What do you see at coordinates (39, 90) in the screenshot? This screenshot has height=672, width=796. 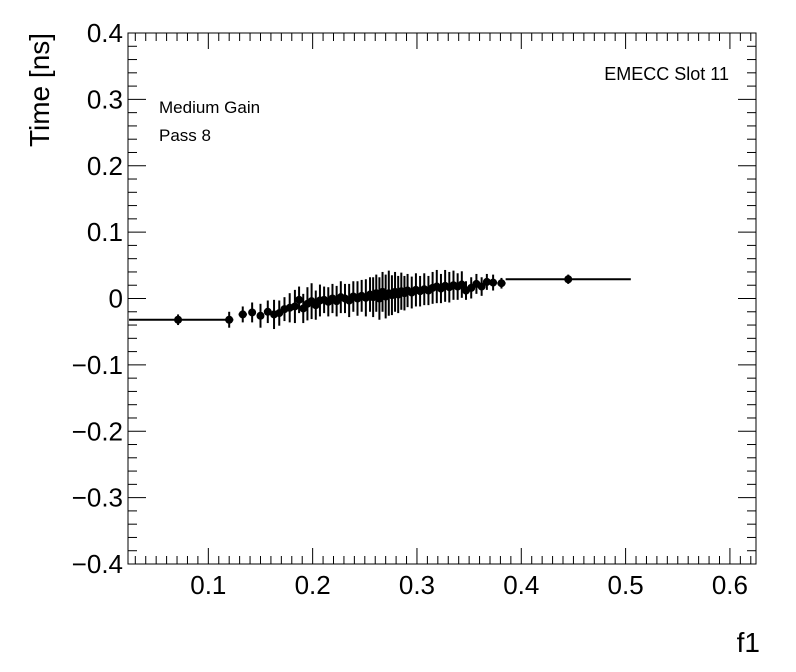 I see `y-axis-title: Time [ns]` at bounding box center [39, 90].